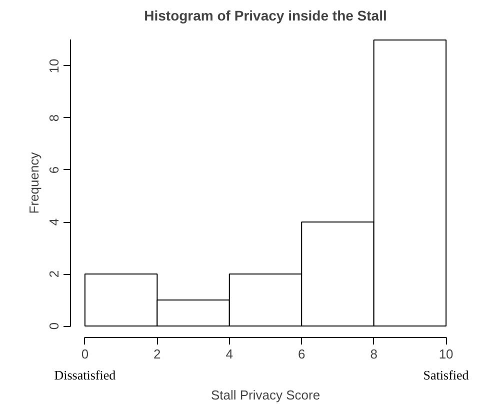  I want to click on y-axis-title: Frequency, so click(34, 183).